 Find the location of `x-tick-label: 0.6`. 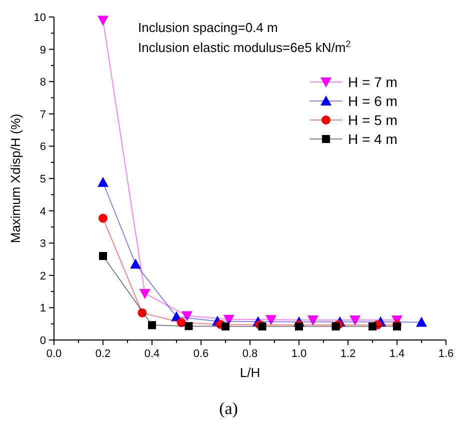

x-tick-label: 0.6 is located at coordinates (201, 354).